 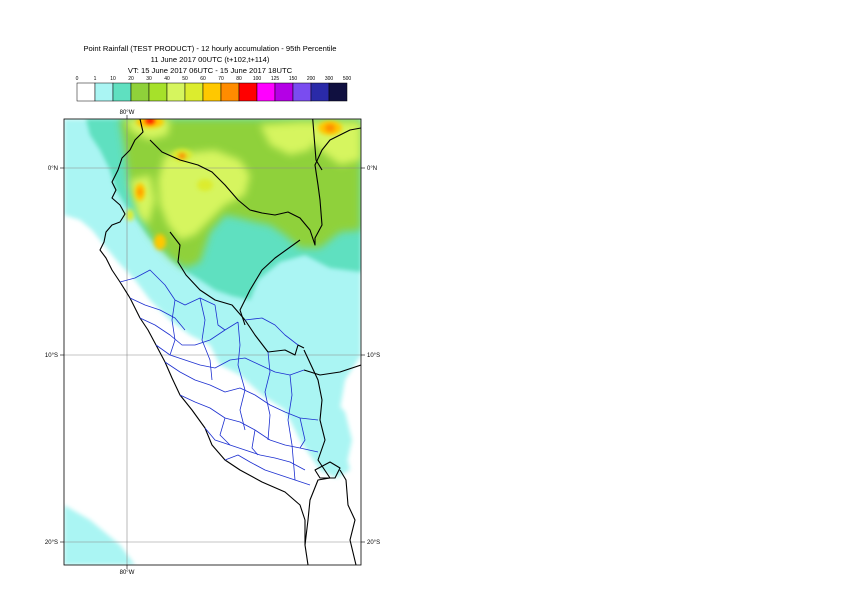 I want to click on lat-label-20-right: 20°S, so click(x=373, y=543).